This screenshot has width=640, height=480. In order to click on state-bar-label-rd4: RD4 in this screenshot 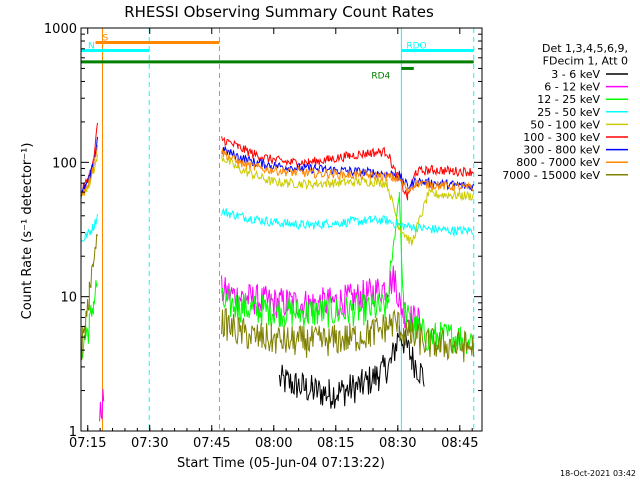, I will do `click(380, 76)`.